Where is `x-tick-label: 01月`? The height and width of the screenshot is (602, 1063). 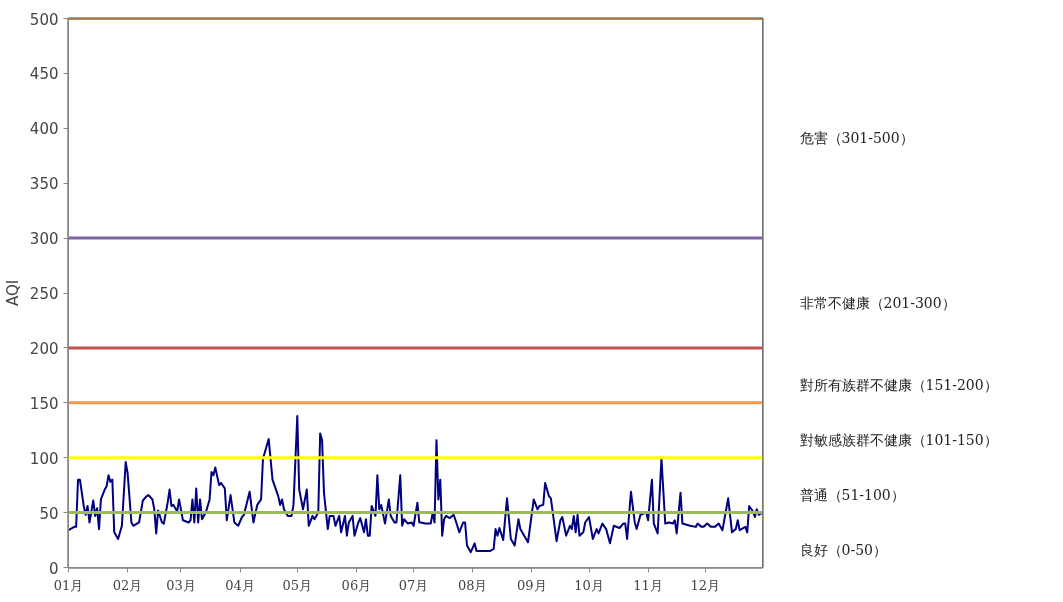
x-tick-label: 01月 is located at coordinates (68, 585).